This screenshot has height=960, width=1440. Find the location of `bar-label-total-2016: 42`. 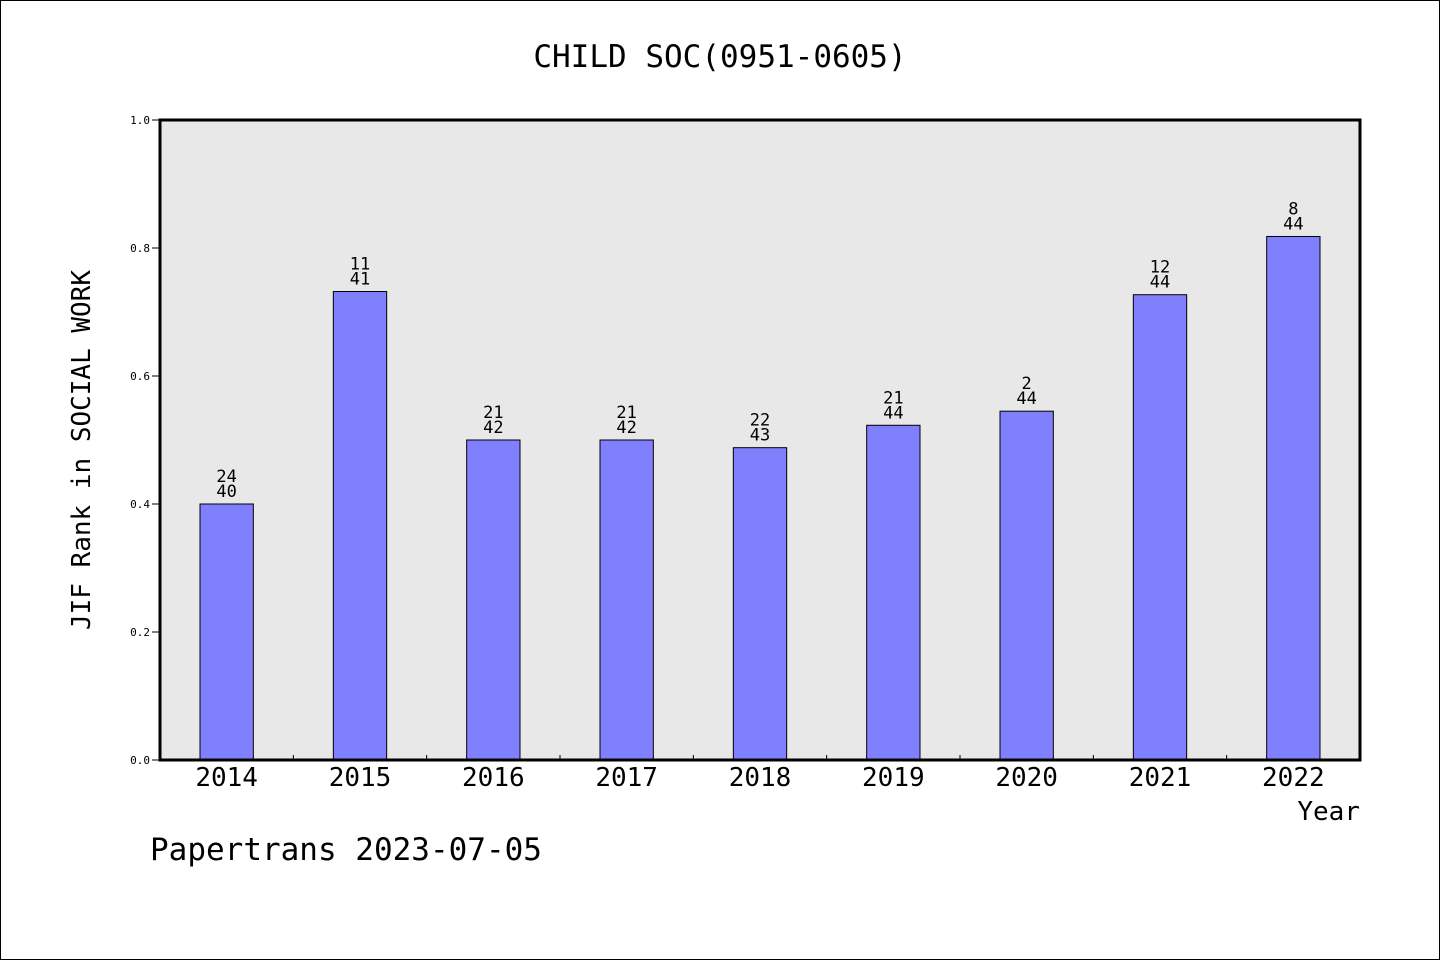

bar-label-total-2016: 42 is located at coordinates (493, 428).